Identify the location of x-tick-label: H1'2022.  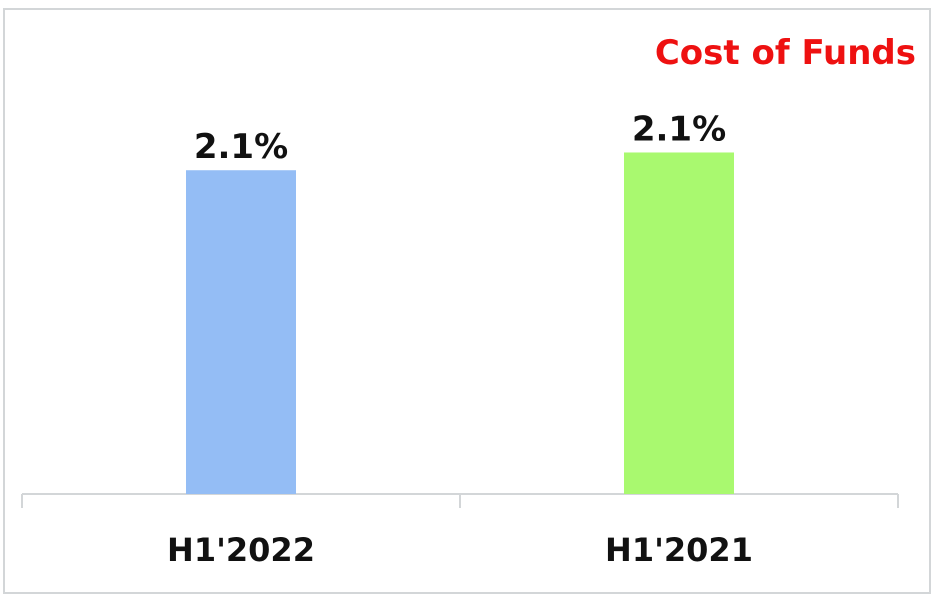
(241, 550).